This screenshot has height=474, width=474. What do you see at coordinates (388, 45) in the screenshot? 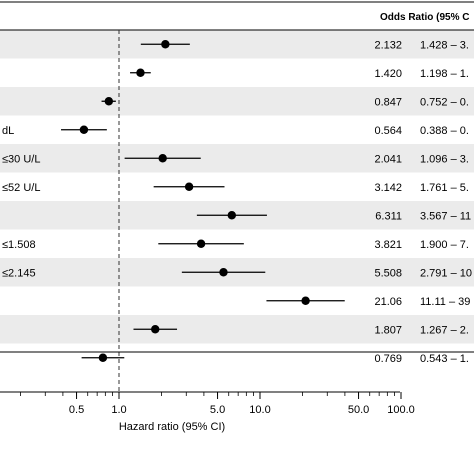
I see `or-value: 2.132` at bounding box center [388, 45].